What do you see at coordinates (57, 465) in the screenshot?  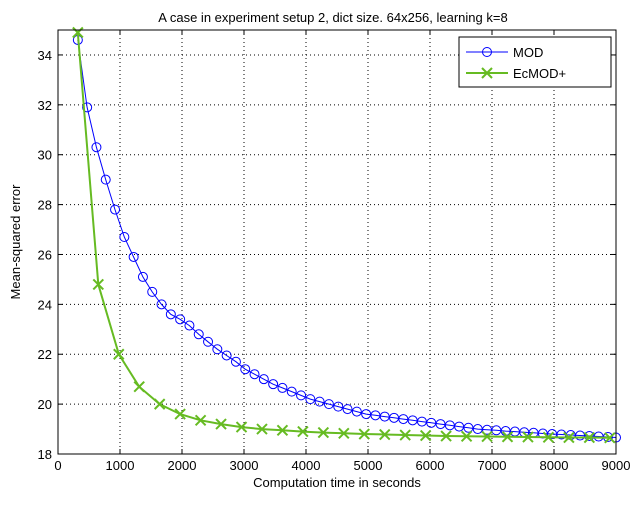 I see `x-tick-label: 0` at bounding box center [57, 465].